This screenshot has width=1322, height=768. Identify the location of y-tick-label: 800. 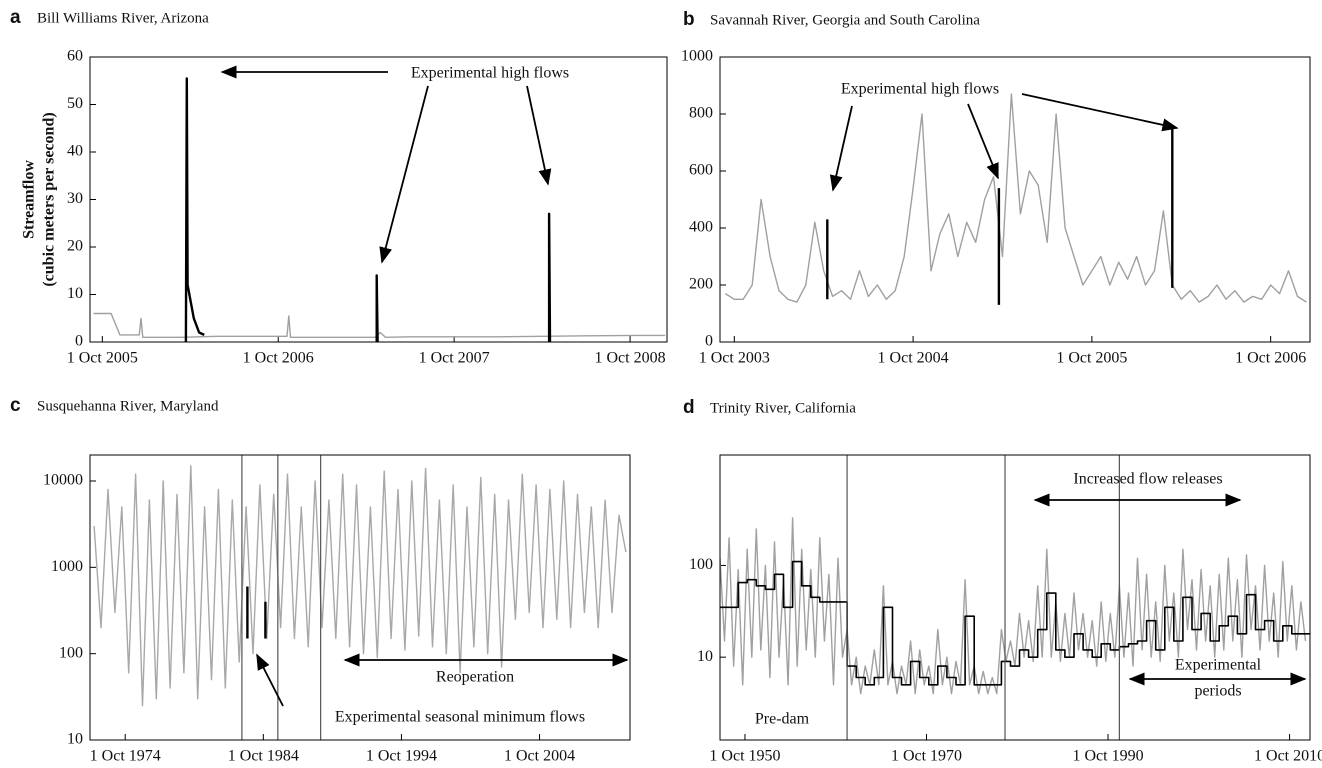
(701, 113).